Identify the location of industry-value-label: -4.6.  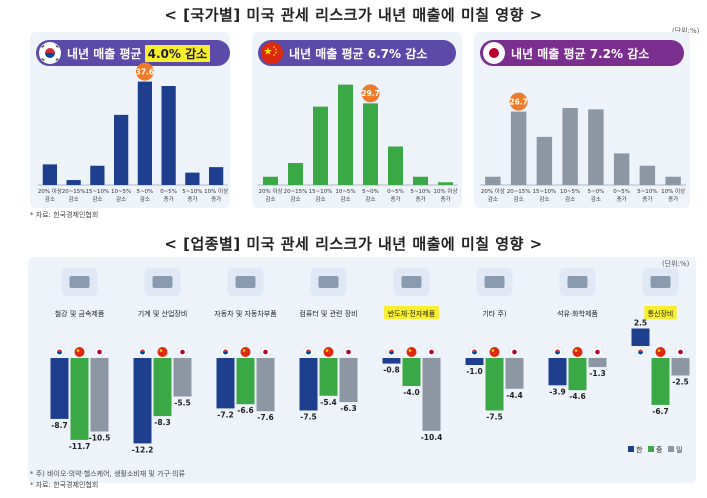
(577, 396).